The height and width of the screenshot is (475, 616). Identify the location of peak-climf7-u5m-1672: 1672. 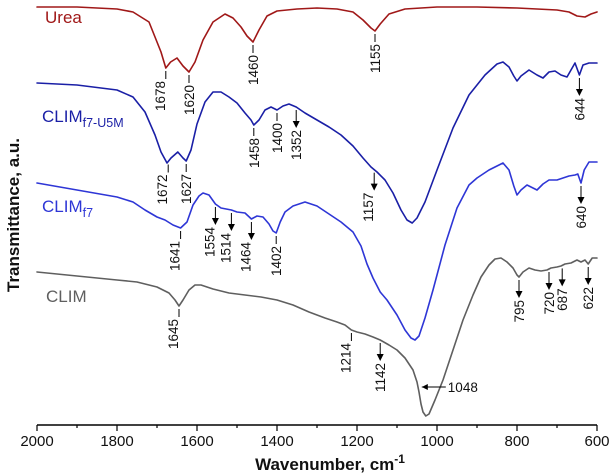
(162, 184).